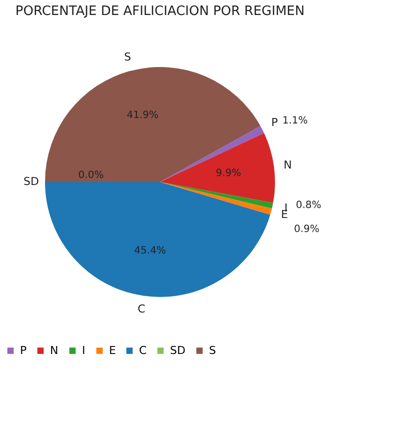 This screenshot has width=401, height=429. What do you see at coordinates (307, 230) in the screenshot?
I see `data-label: 0.9%` at bounding box center [307, 230].